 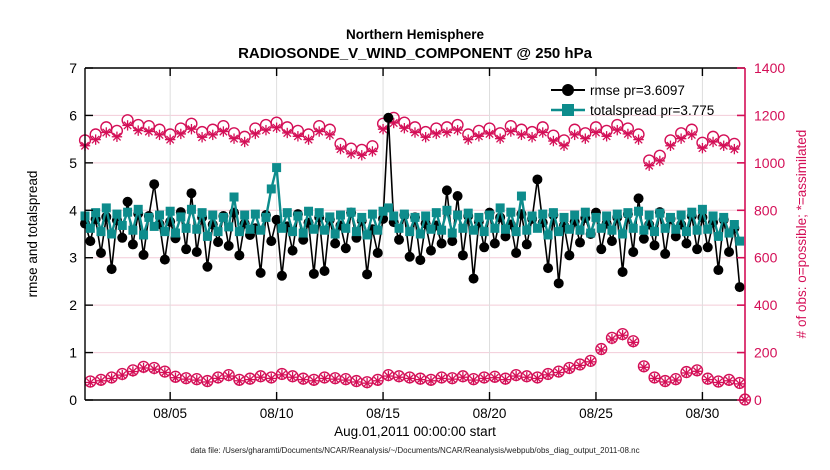 What do you see at coordinates (170, 413) in the screenshot?
I see `x-tick-label: 08/05` at bounding box center [170, 413].